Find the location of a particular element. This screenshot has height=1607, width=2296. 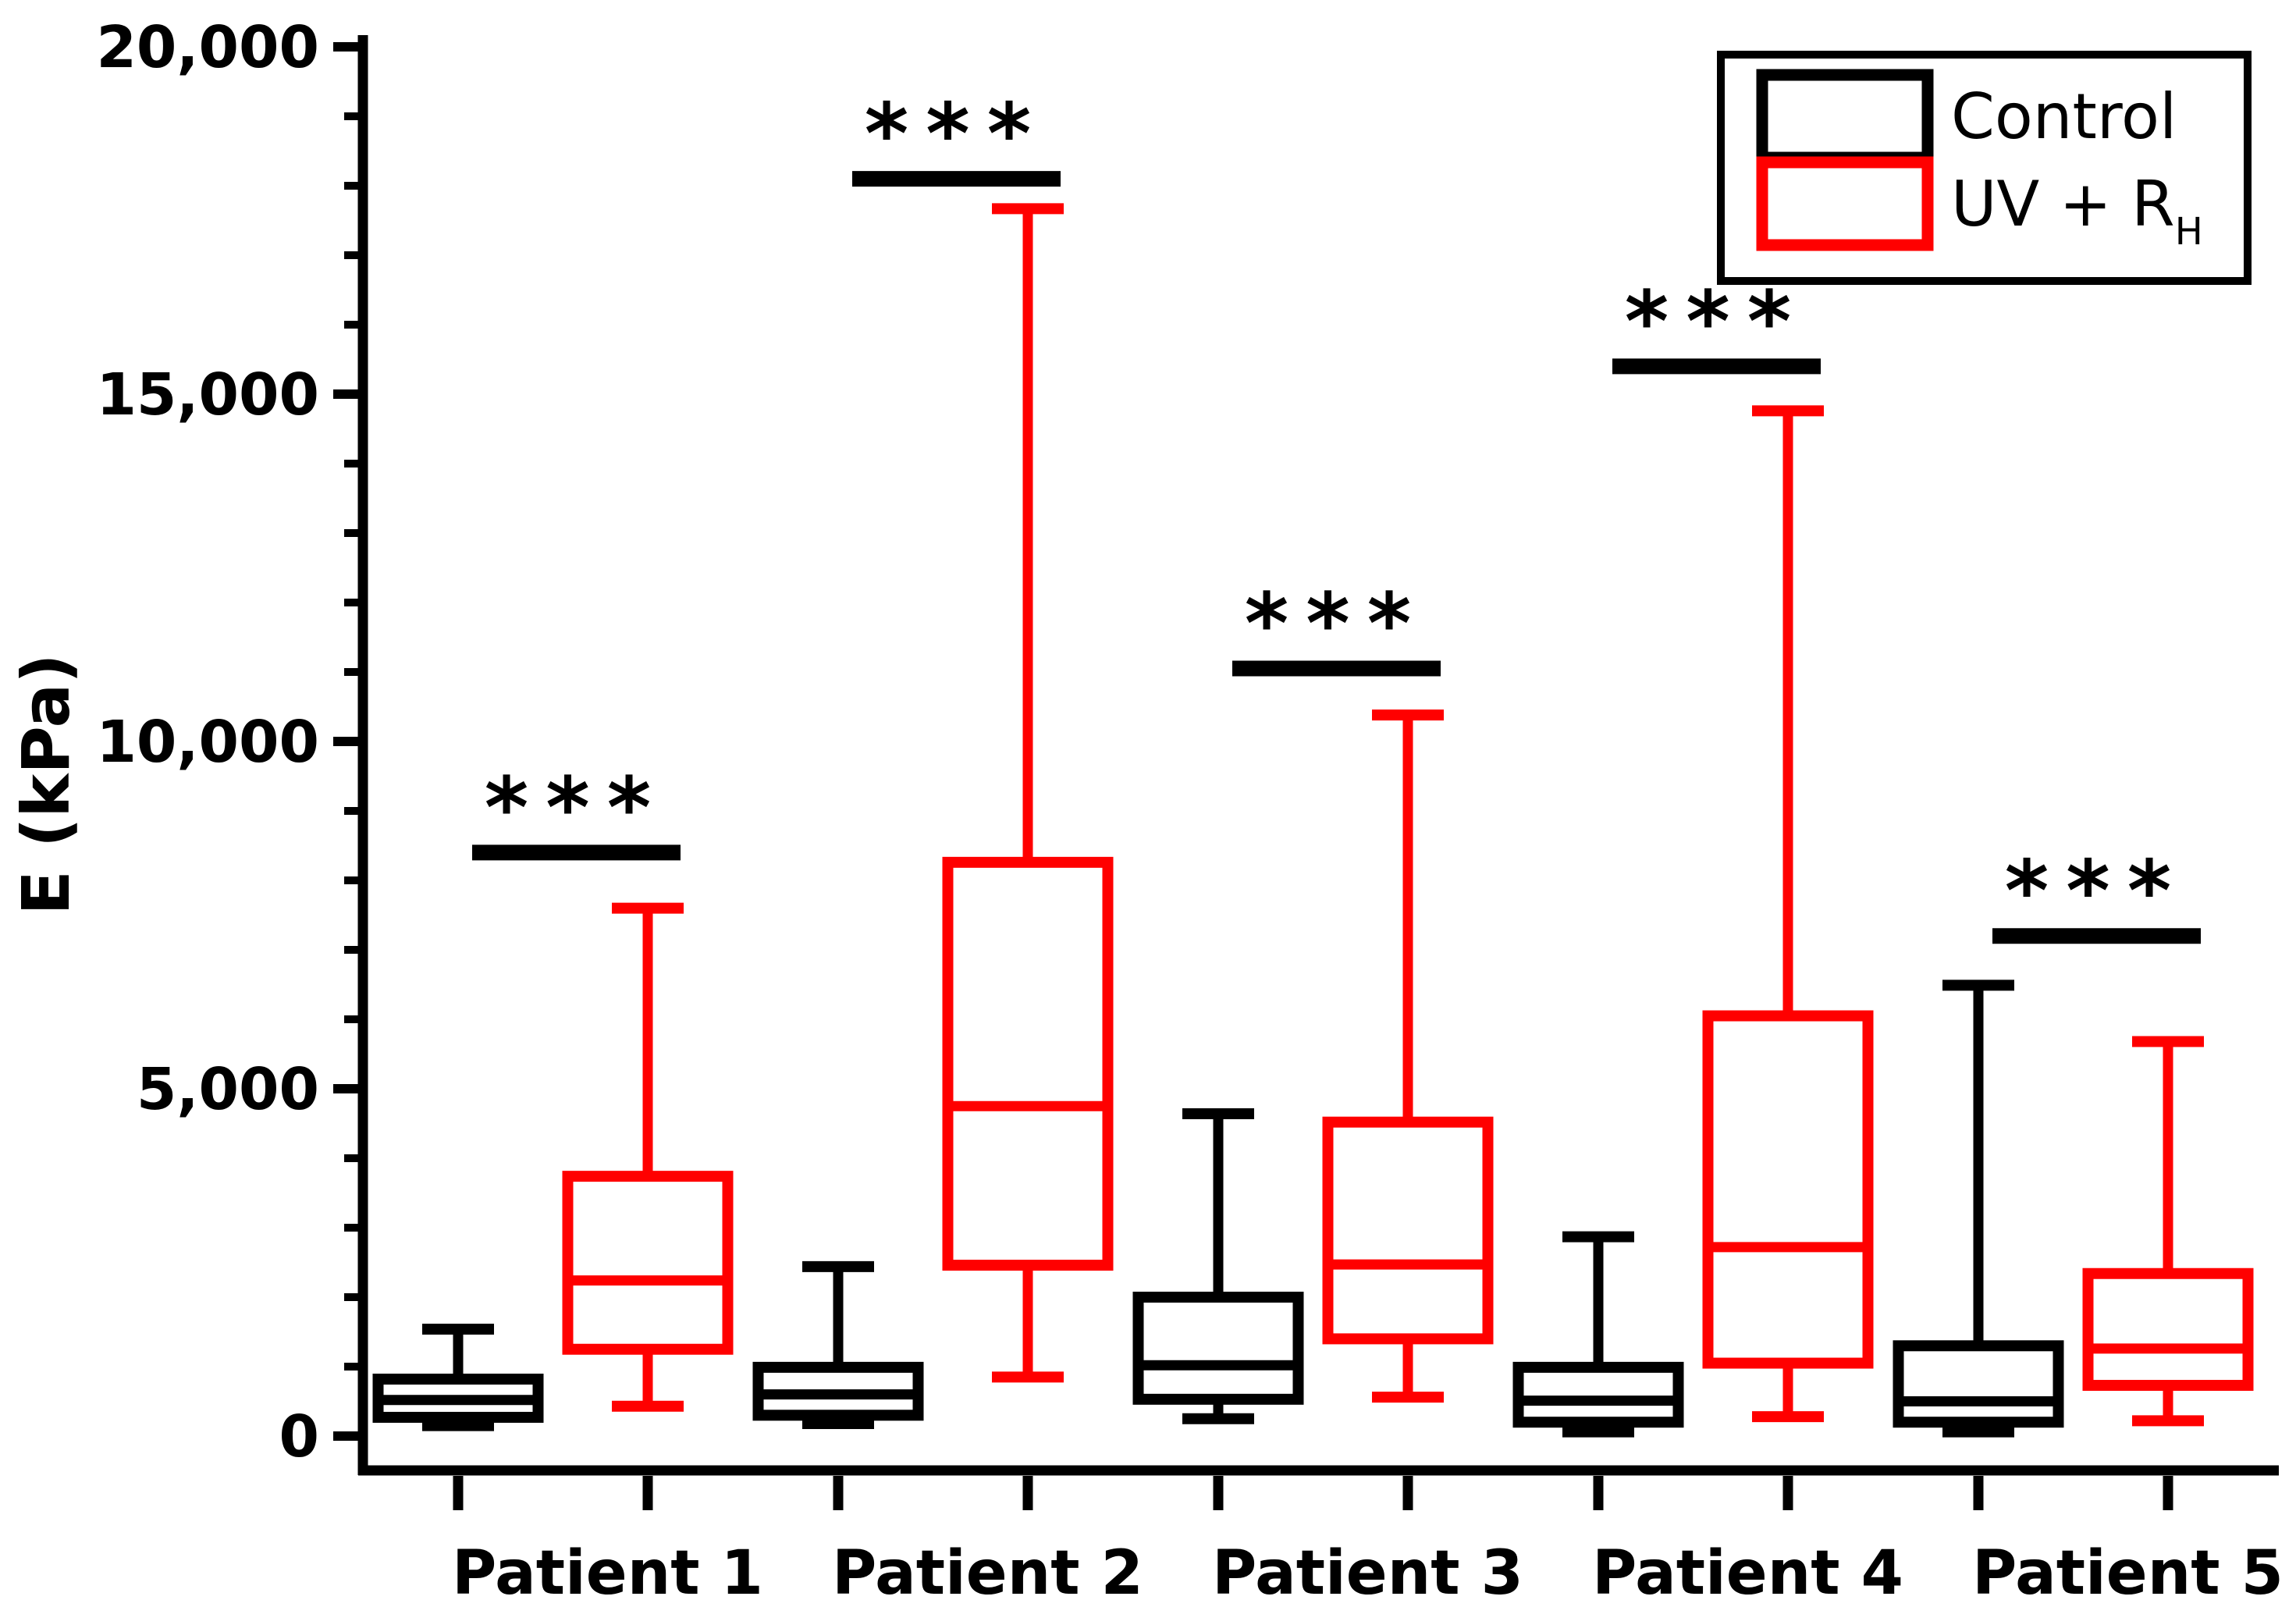

y-tick-label-10000: 10,000 is located at coordinates (207, 742).